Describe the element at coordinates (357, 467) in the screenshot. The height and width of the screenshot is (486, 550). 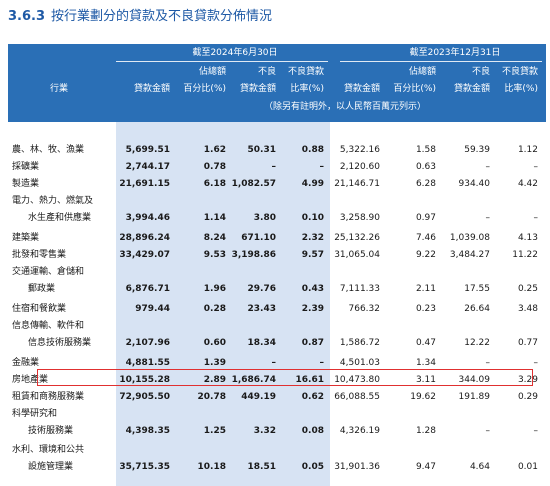
I see `cell-e: 31,901.36` at that location.